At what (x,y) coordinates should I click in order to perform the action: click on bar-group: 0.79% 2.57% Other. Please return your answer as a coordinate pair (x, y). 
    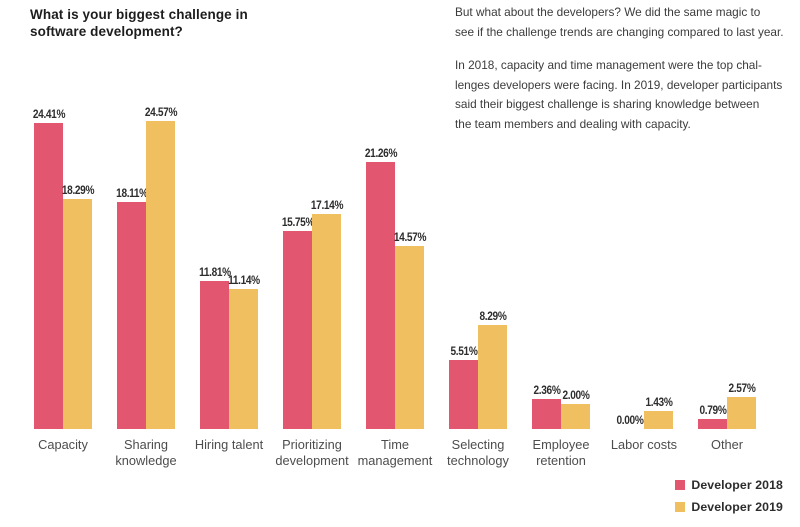
    Looking at the image, I should click on (727, 285).